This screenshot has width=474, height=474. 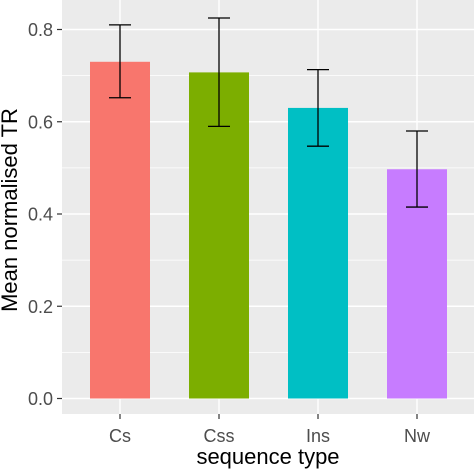 What do you see at coordinates (40, 215) in the screenshot?
I see `y-tick-label: 0.4` at bounding box center [40, 215].